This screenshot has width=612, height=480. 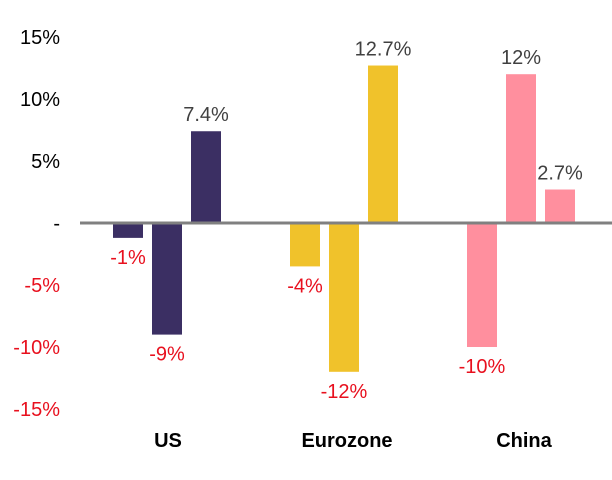 I want to click on data-label: 2.7%, so click(x=560, y=174).